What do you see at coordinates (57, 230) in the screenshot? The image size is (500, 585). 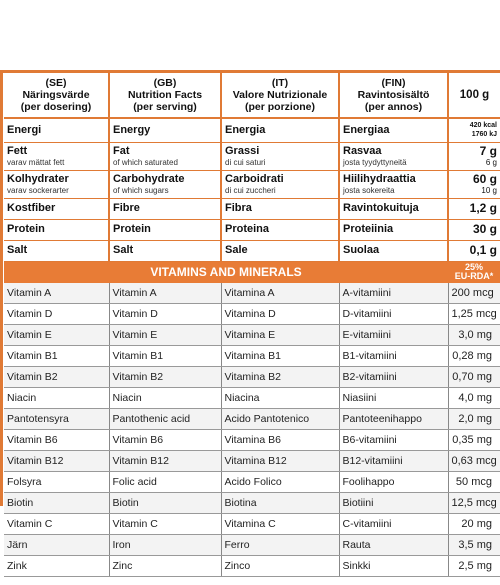 I see `nutrition-se: Protein` at bounding box center [57, 230].